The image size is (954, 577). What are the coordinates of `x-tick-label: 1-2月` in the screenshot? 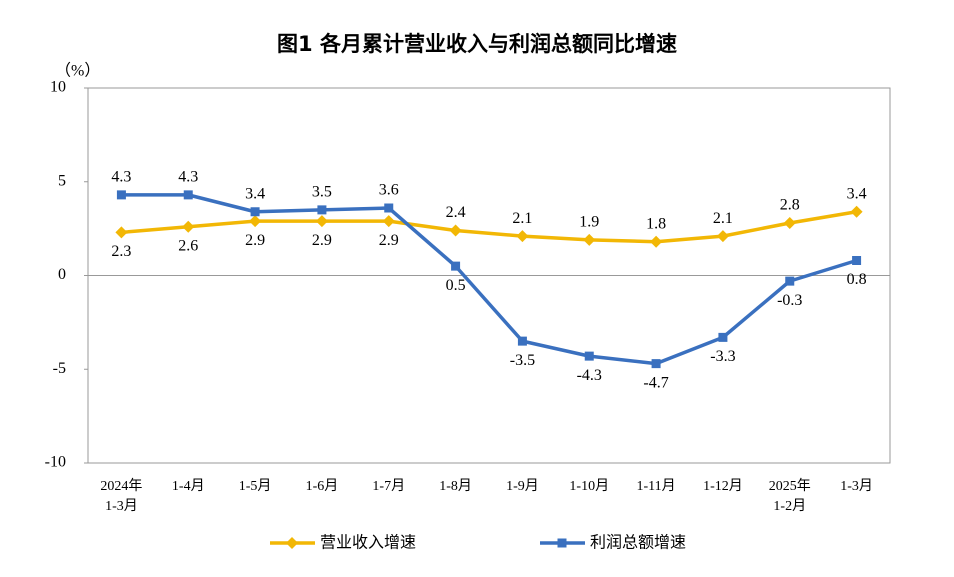 It's located at (789, 506).